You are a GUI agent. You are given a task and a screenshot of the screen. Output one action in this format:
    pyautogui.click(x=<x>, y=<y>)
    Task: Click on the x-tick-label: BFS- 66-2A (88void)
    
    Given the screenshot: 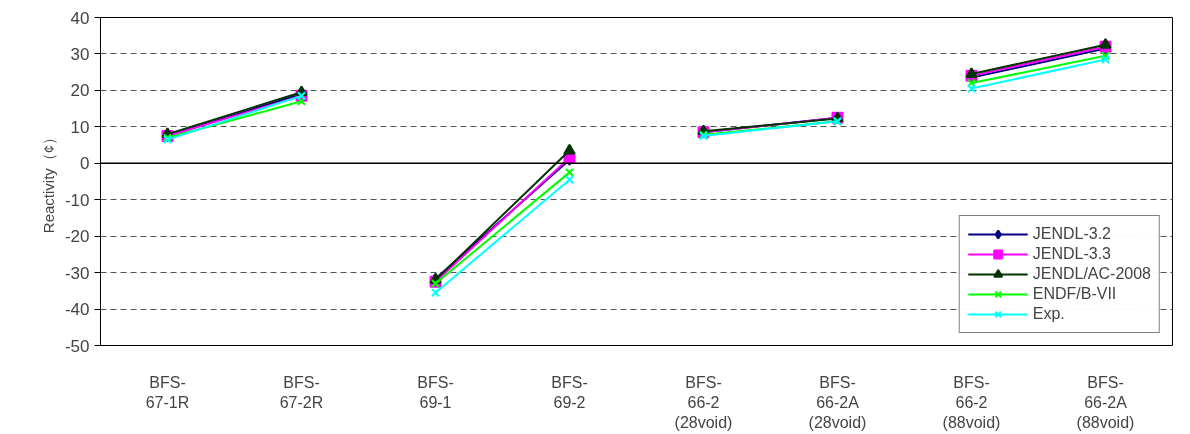 What is the action you would take?
    pyautogui.click(x=1105, y=402)
    